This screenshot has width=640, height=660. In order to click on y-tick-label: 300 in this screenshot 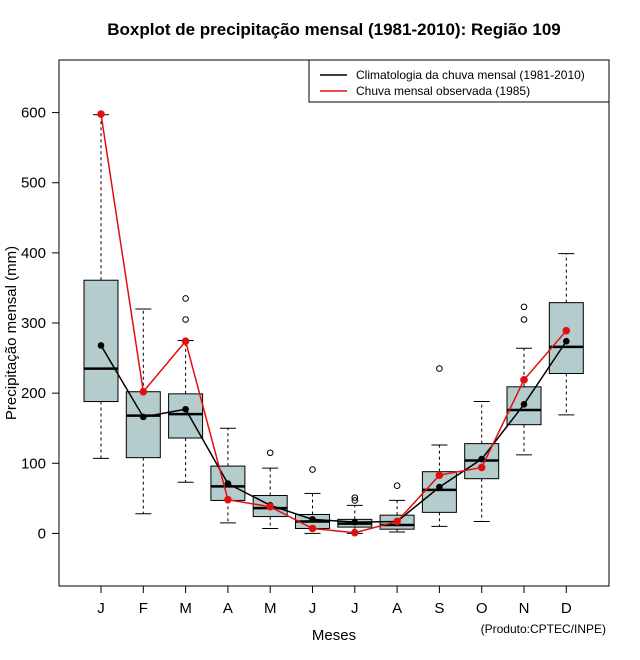, I will do `click(33, 323)`.